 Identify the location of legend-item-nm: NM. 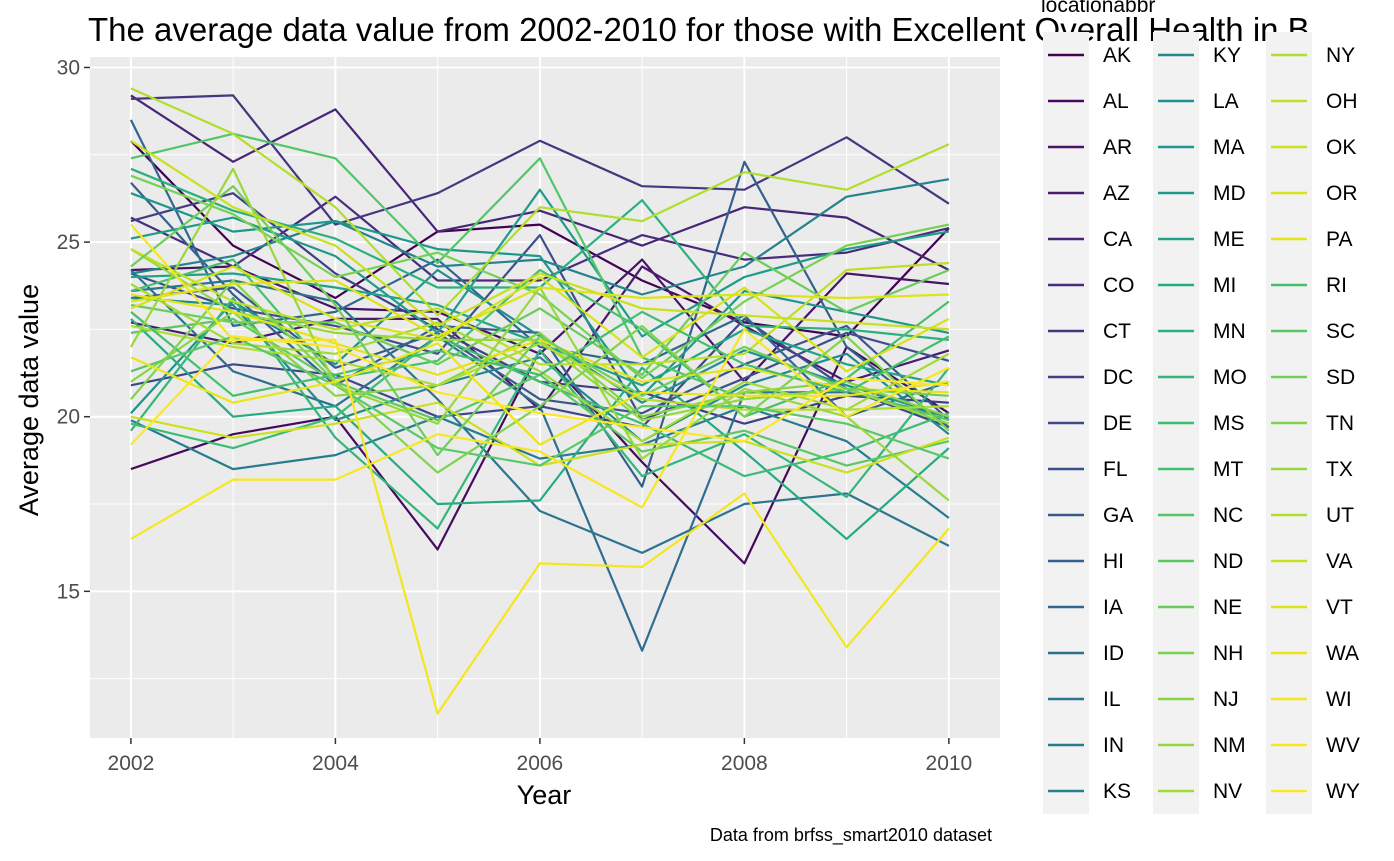
(1199, 745).